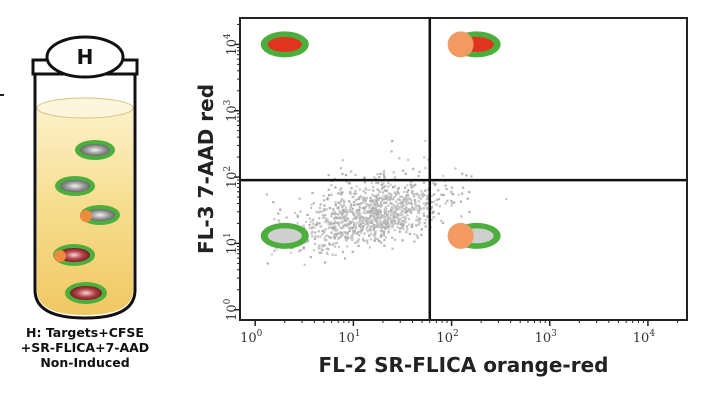  Describe the element at coordinates (460, 235) in the screenshot. I see `flica-dot` at that location.